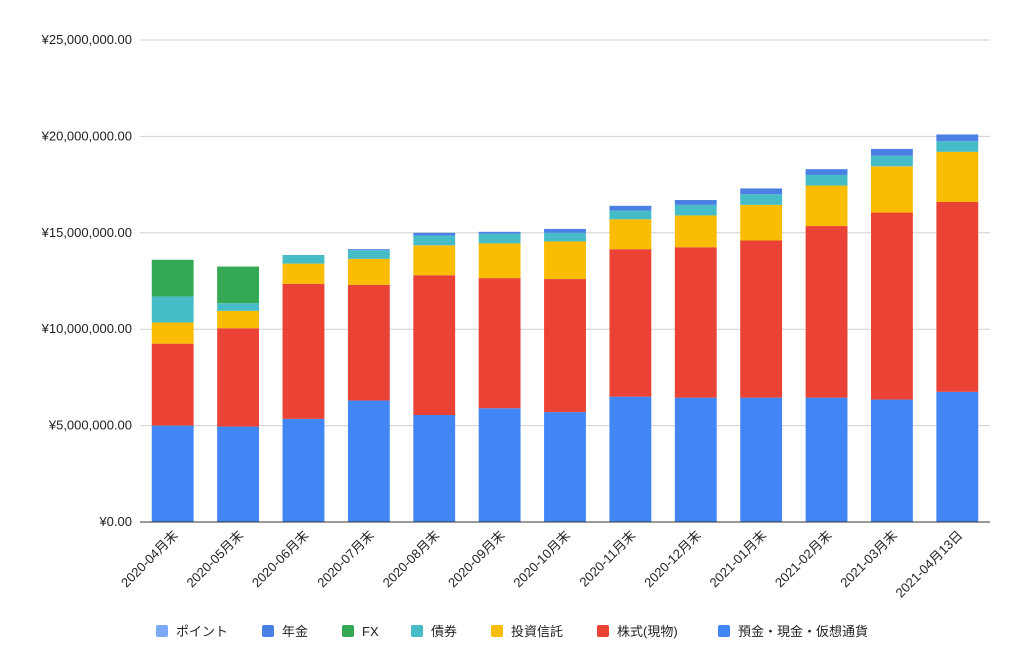  Describe the element at coordinates (280, 559) in the screenshot. I see `x-tick-label: 2020-06月末` at that location.